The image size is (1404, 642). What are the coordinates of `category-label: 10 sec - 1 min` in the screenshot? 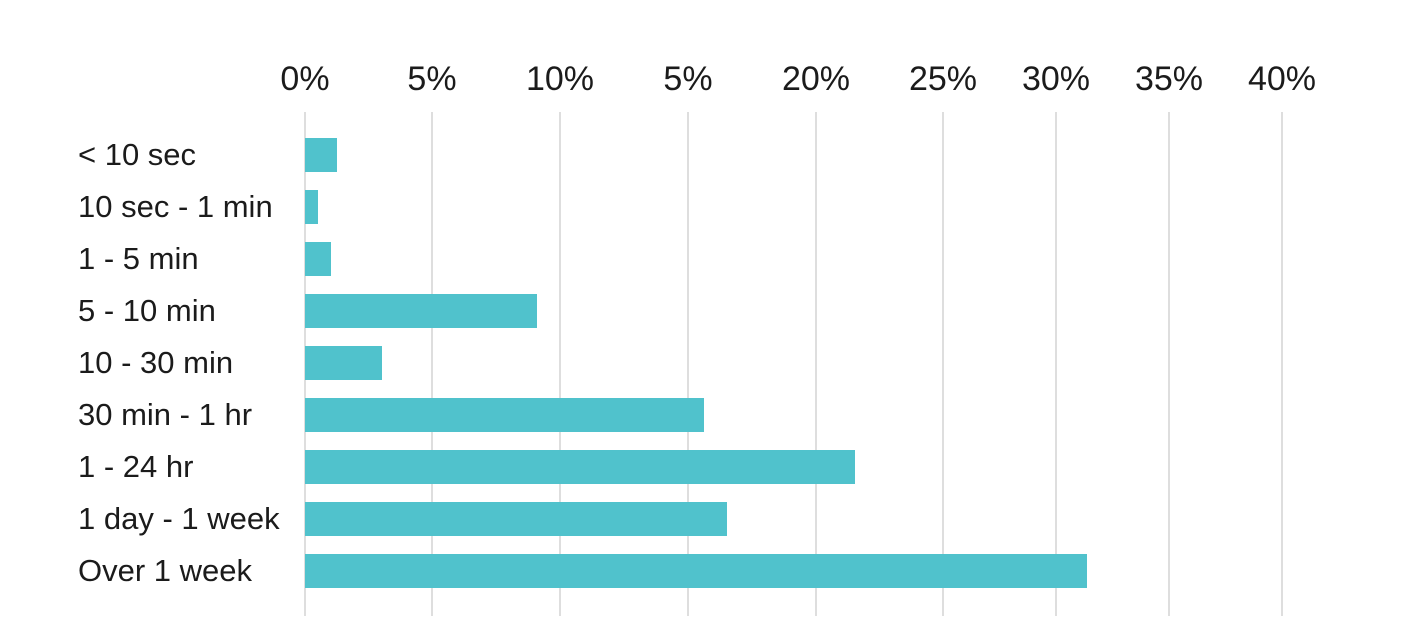 It's located at (175, 206).